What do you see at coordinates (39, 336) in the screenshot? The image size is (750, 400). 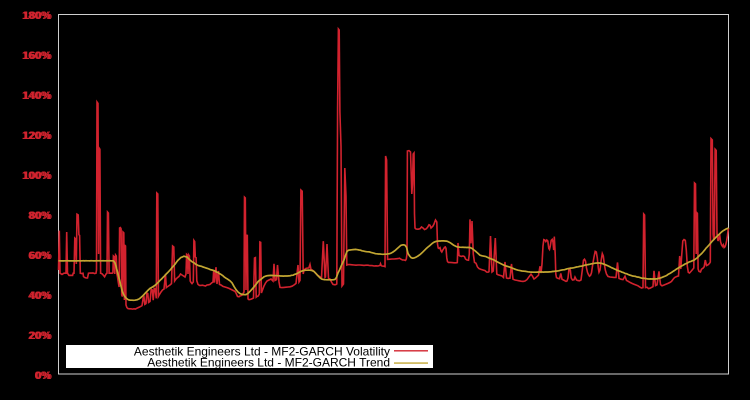 I see `svg-text: 20%` at bounding box center [39, 336].